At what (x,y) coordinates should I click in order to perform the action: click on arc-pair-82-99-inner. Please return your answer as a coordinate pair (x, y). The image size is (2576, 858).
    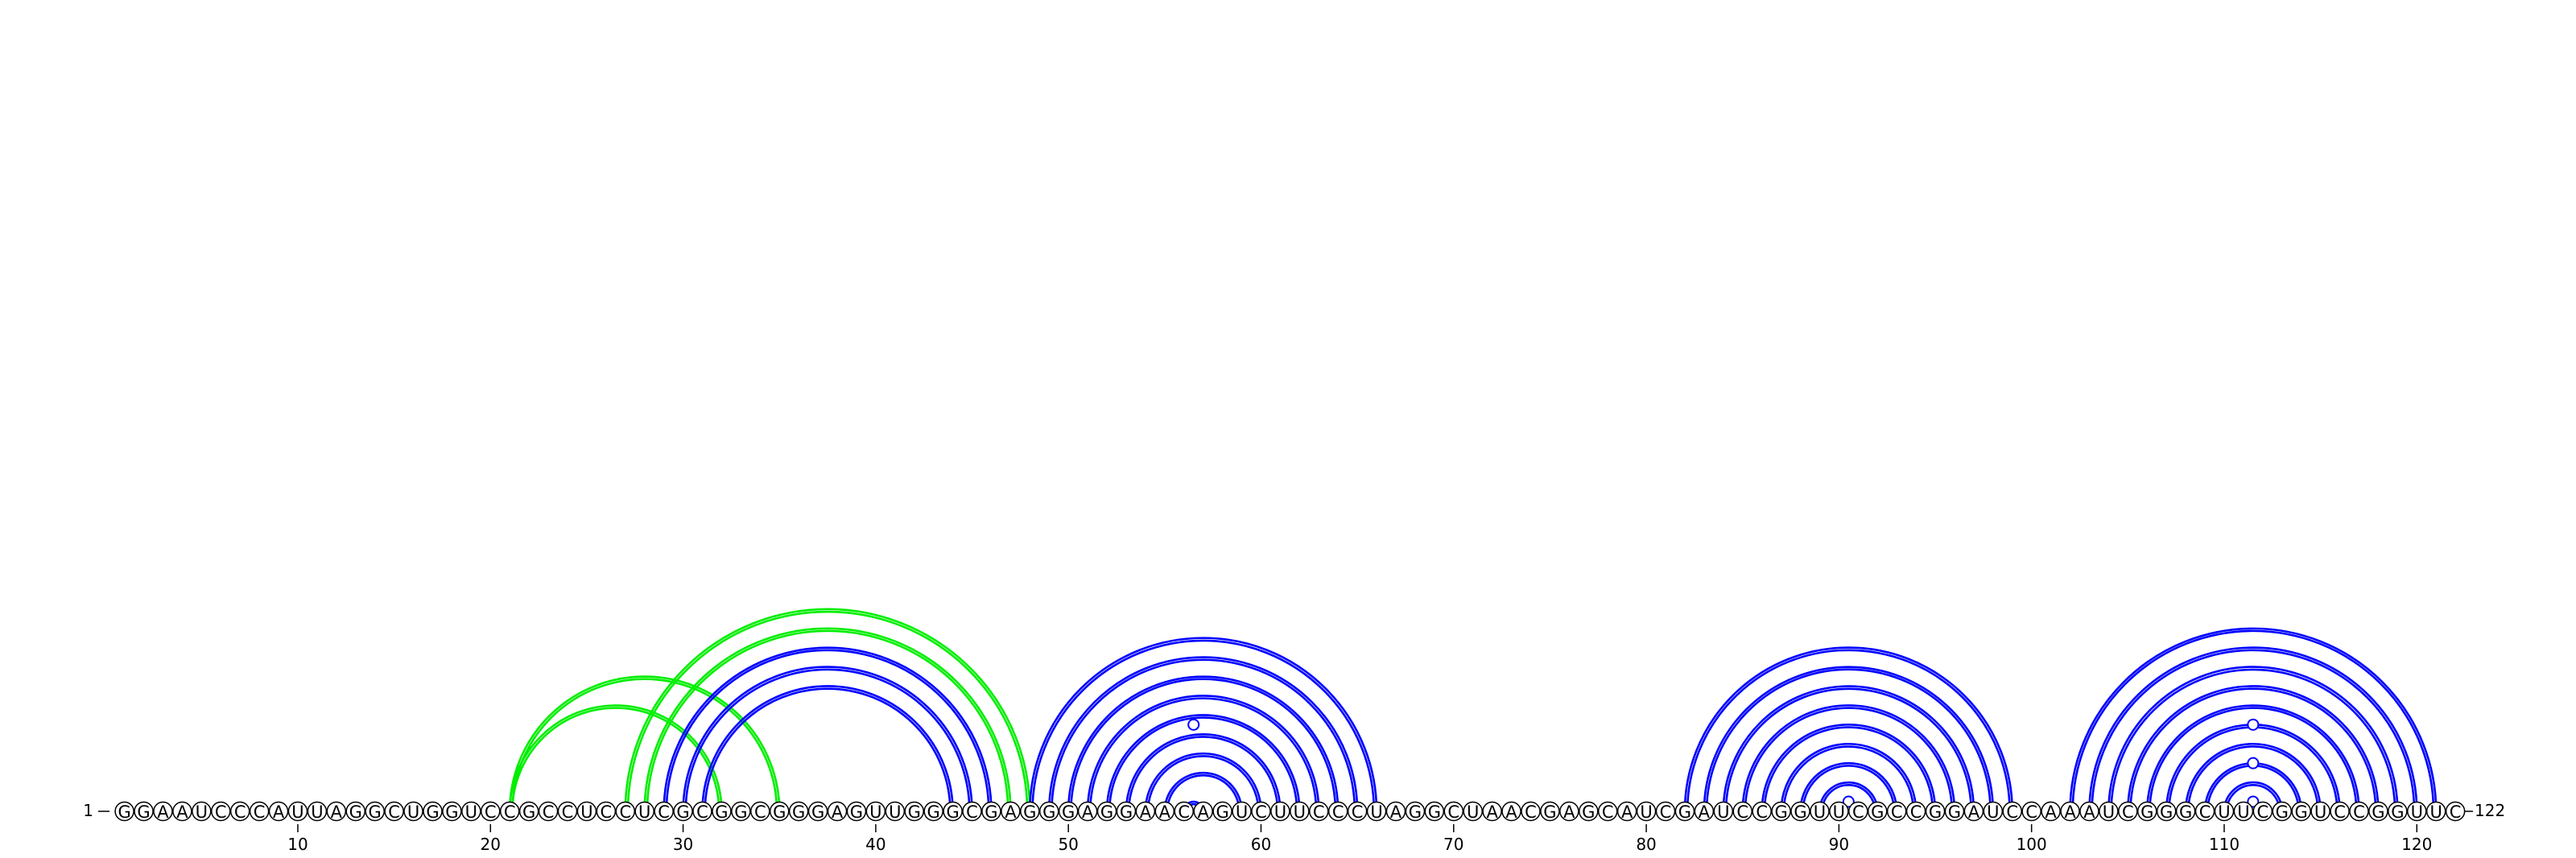
    Looking at the image, I should click on (1849, 731).